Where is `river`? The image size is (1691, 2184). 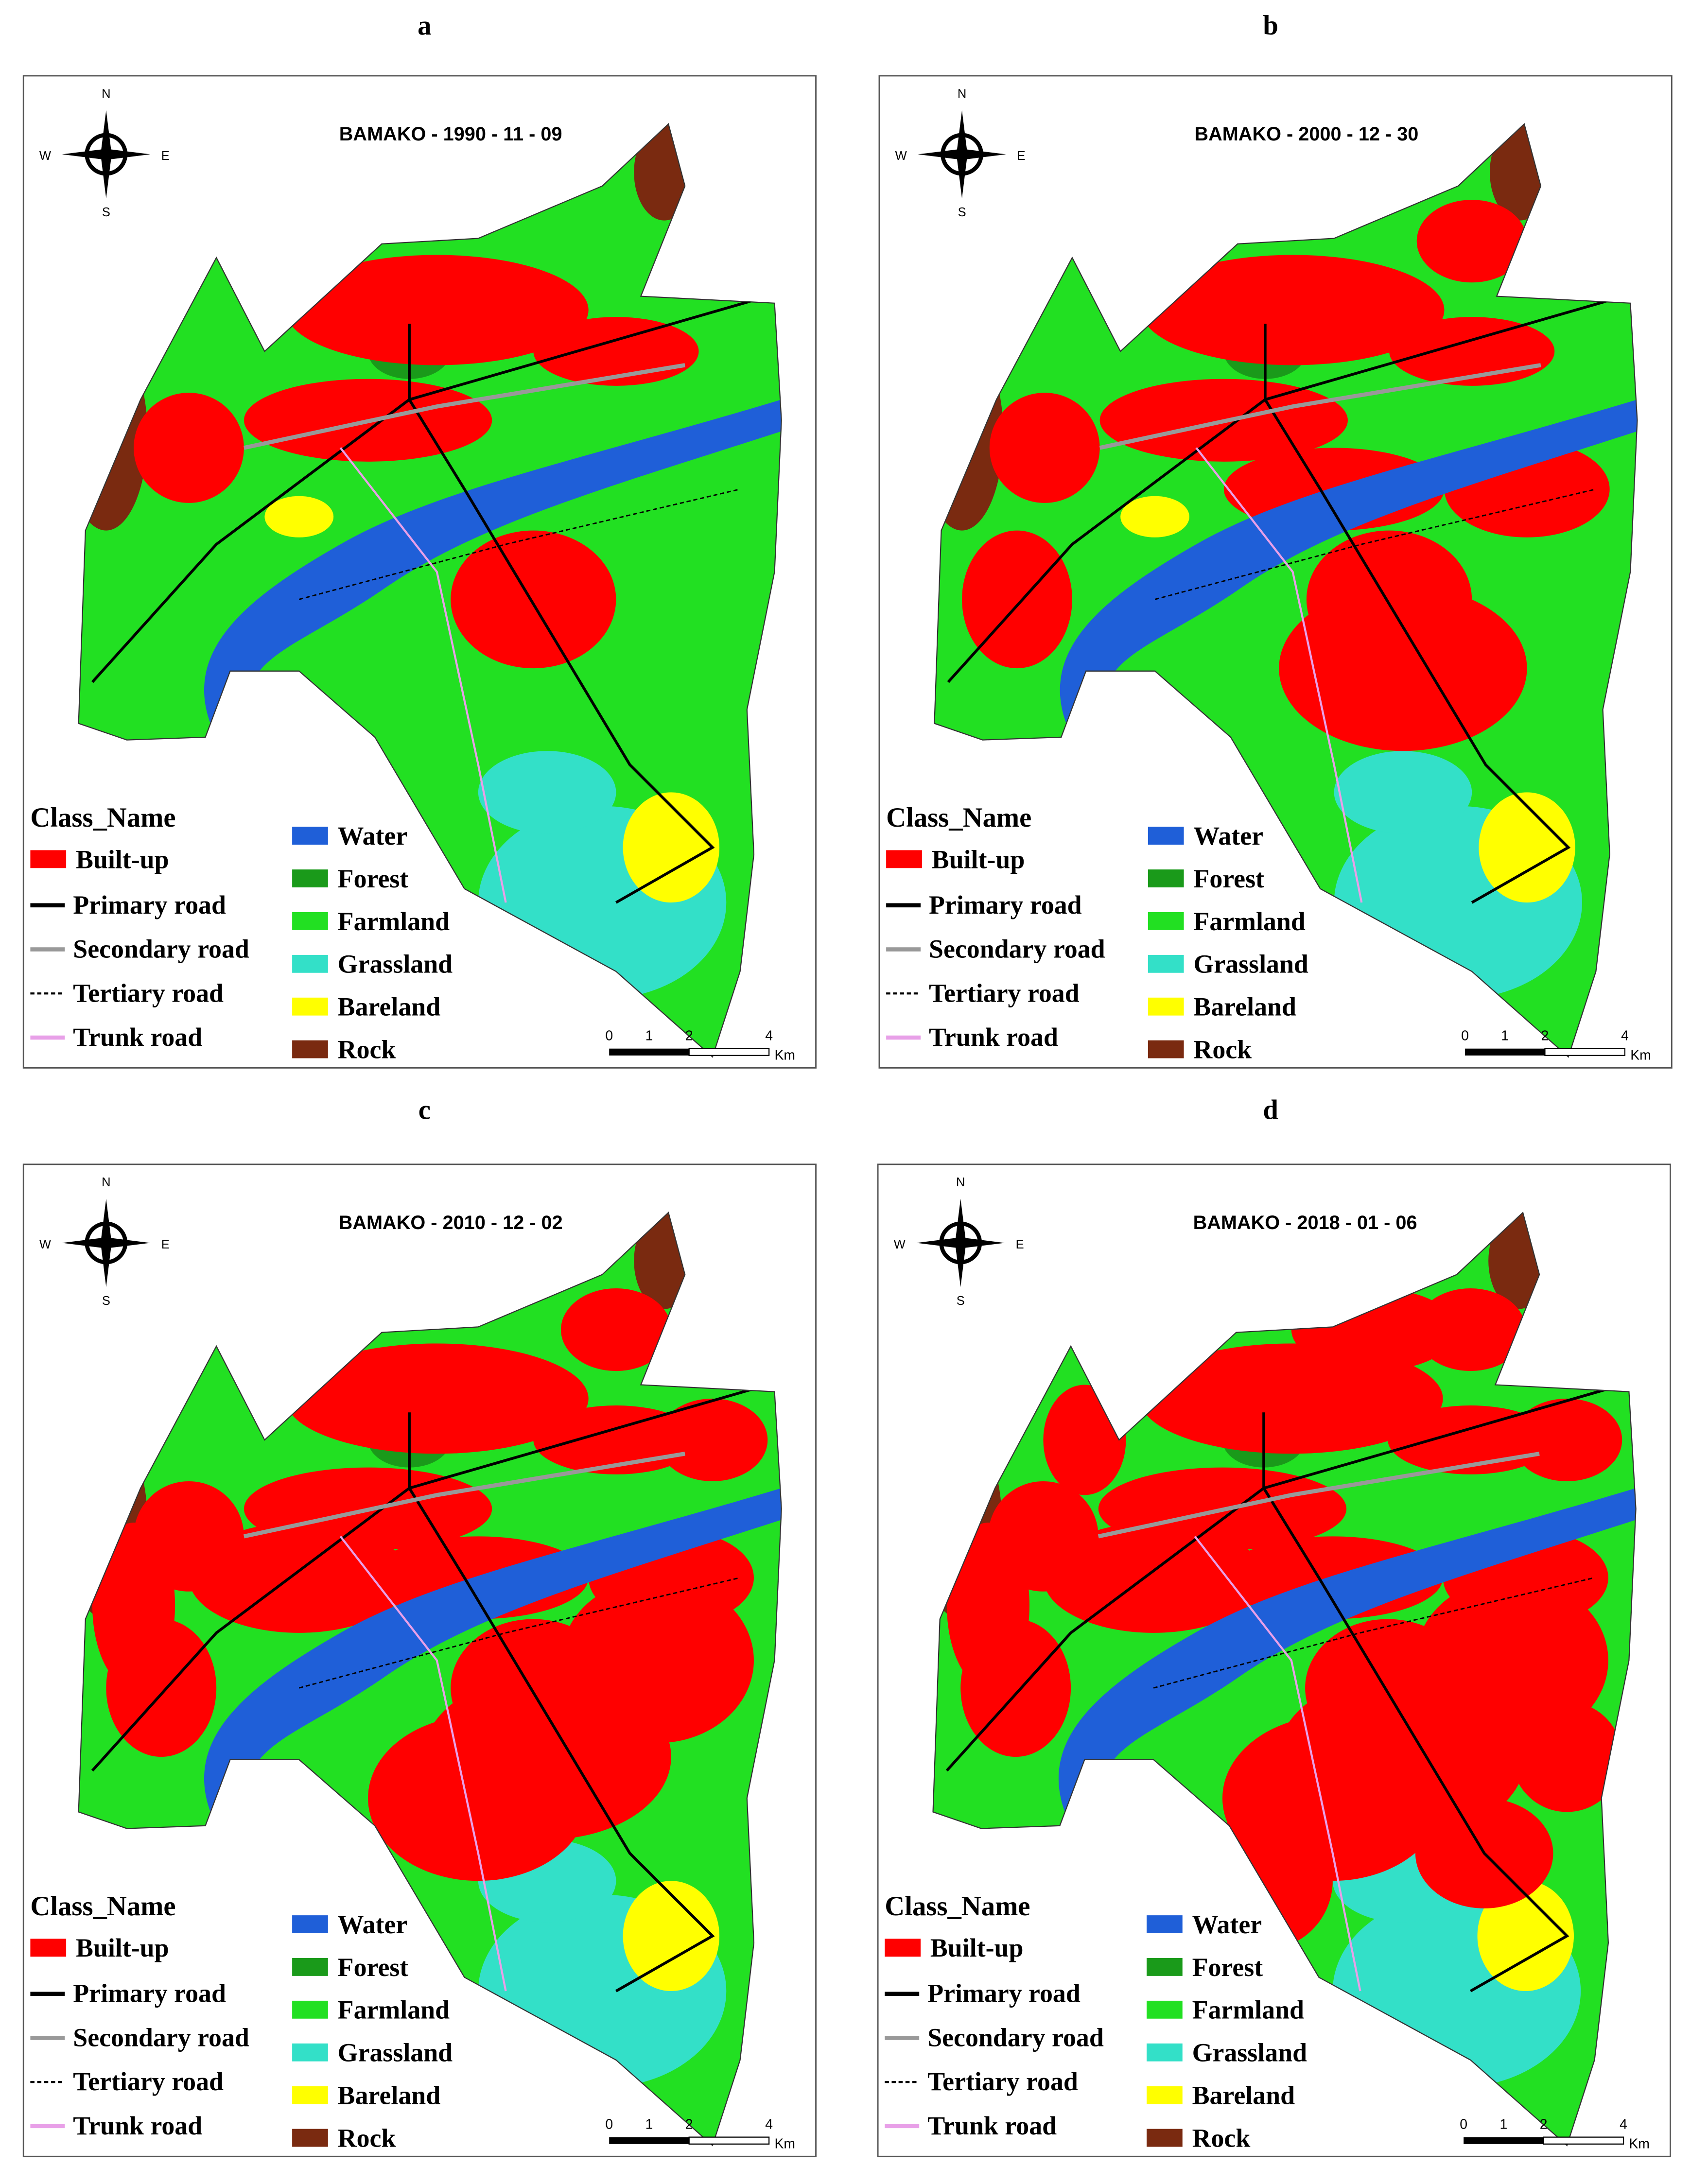
river is located at coordinates (493, 1657).